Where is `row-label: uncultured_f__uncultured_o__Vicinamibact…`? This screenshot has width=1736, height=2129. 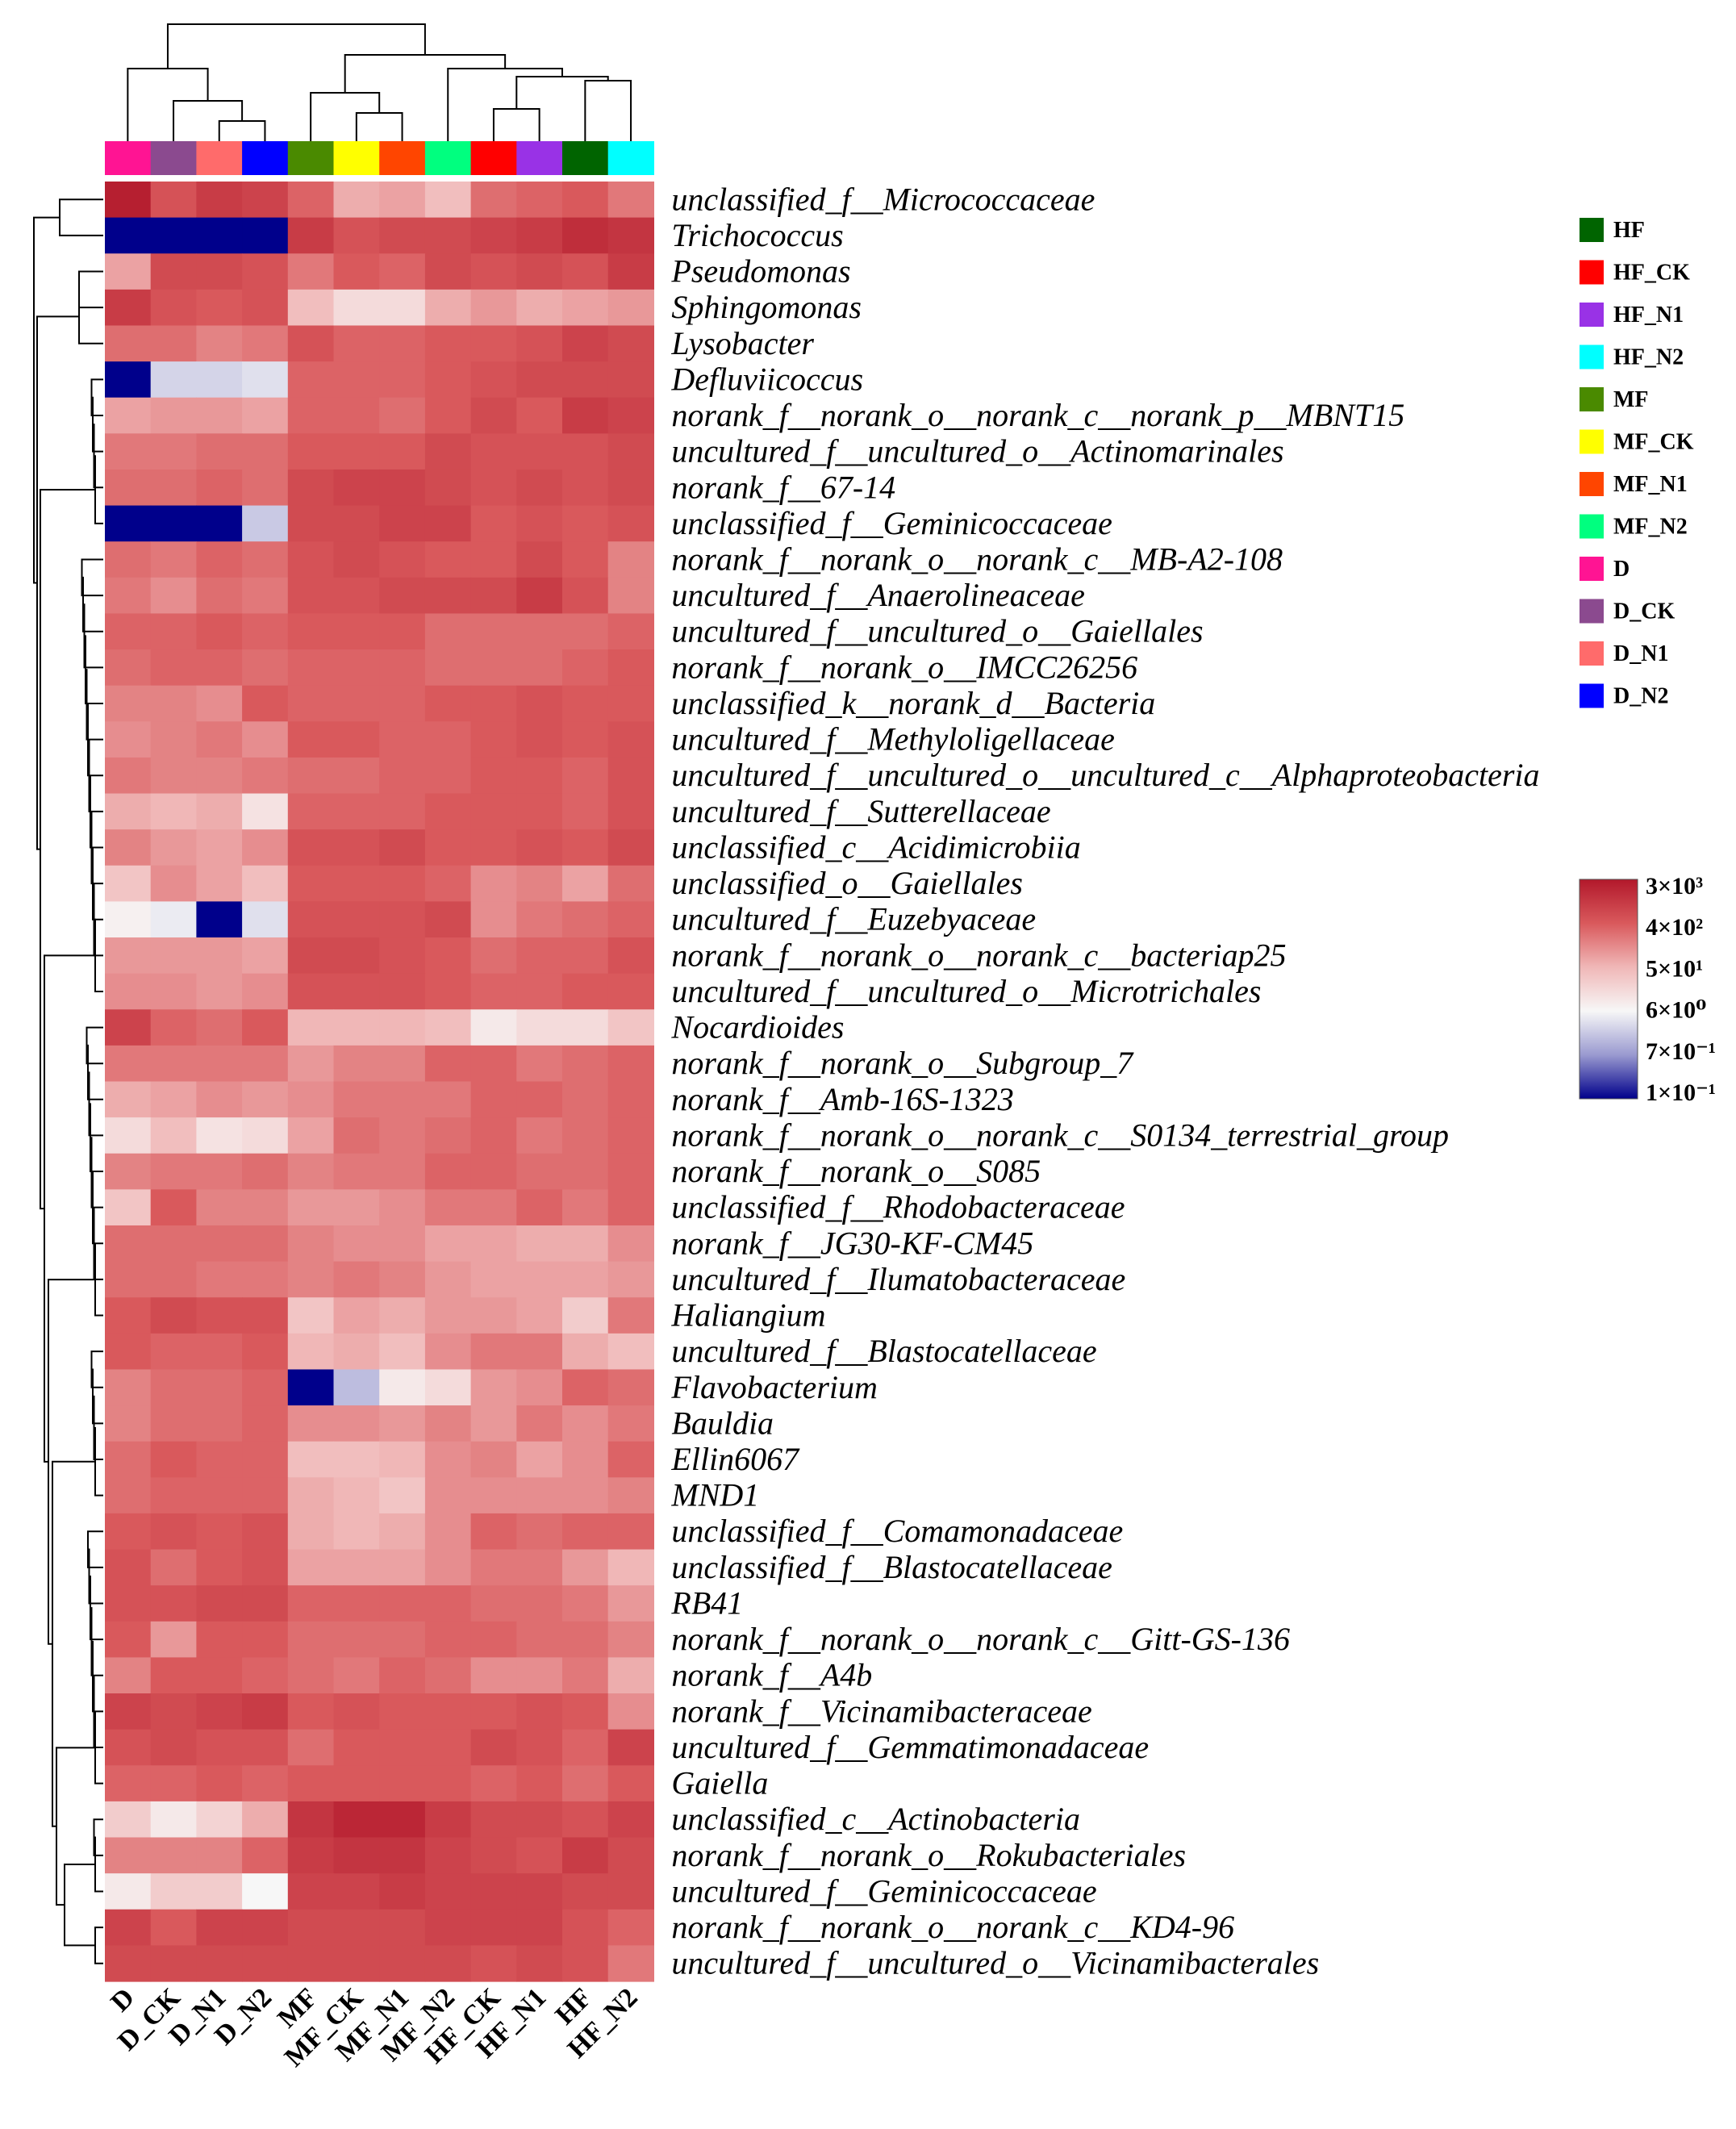
row-label: uncultured_f__uncultured_o__Vicinamibact… is located at coordinates (995, 1963).